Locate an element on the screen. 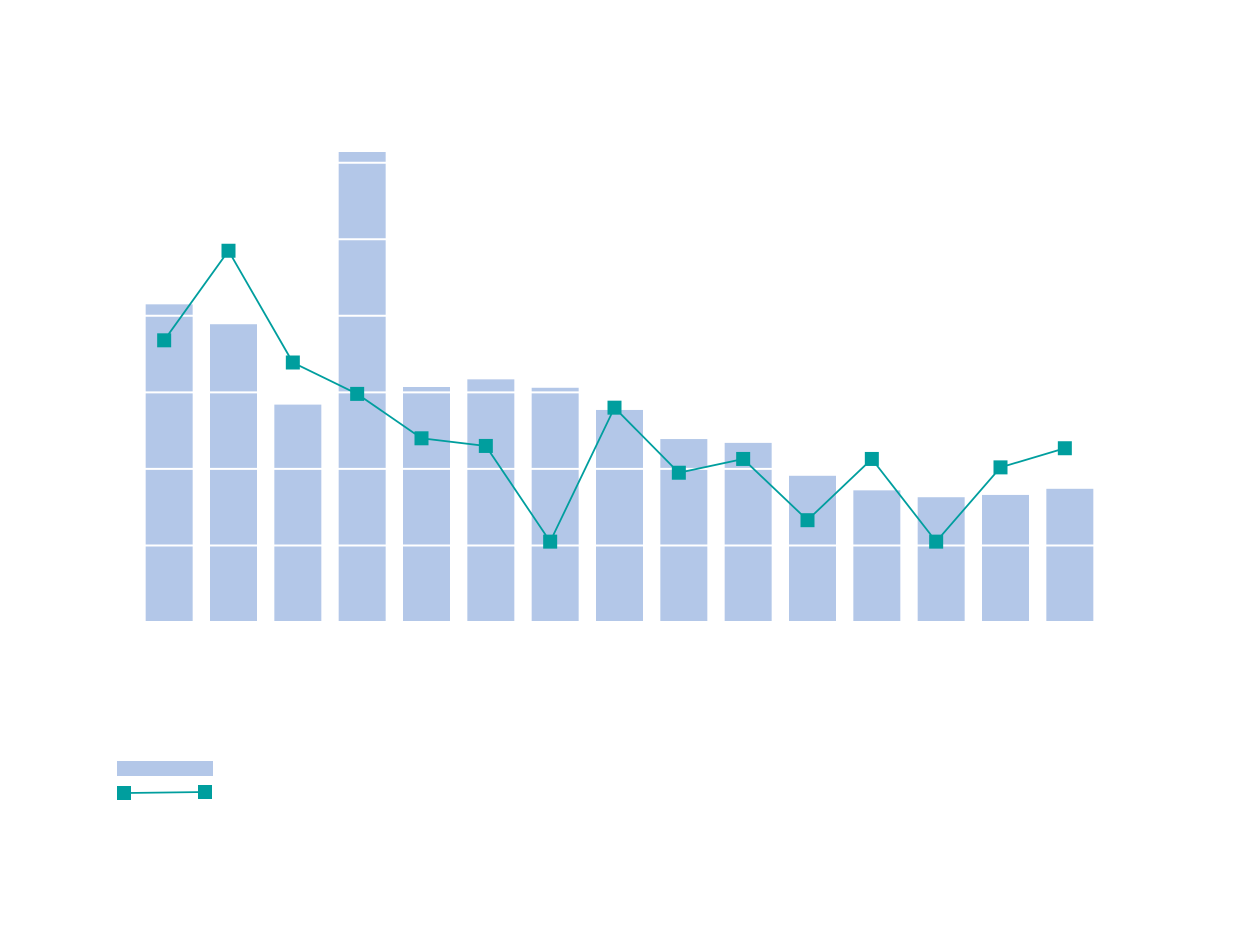  legend-marker-left is located at coordinates (124, 793).